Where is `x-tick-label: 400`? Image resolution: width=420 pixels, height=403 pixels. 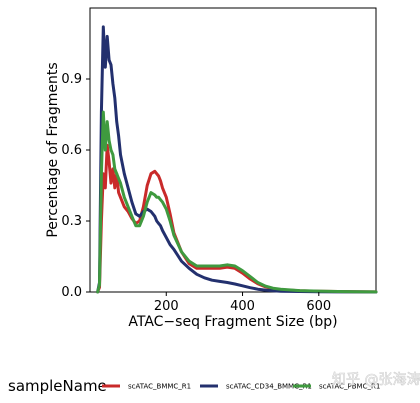 x-tick-label: 400 is located at coordinates (242, 306).